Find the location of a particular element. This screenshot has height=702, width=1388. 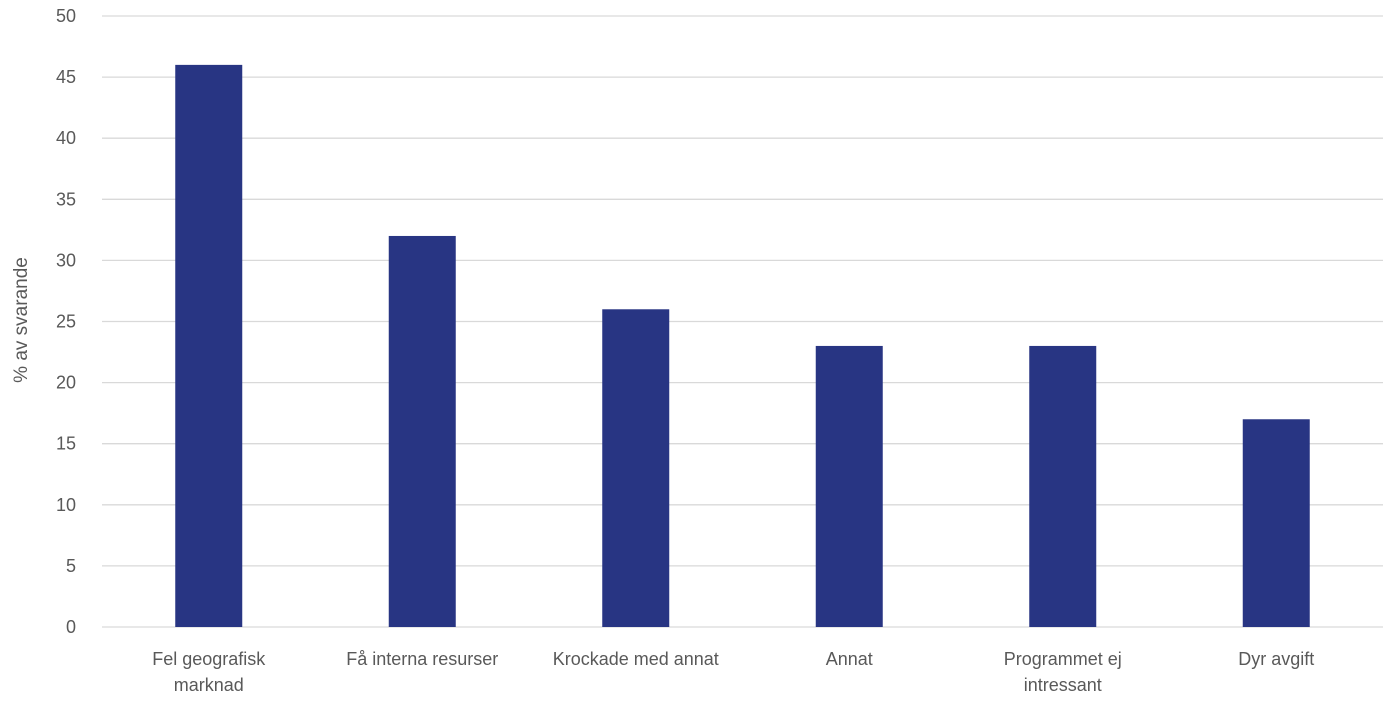

y-tick-label: 15 is located at coordinates (66, 444).